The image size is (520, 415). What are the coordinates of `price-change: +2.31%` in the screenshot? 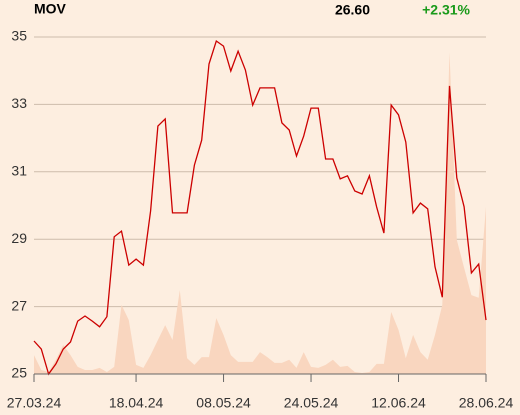 It's located at (446, 10).